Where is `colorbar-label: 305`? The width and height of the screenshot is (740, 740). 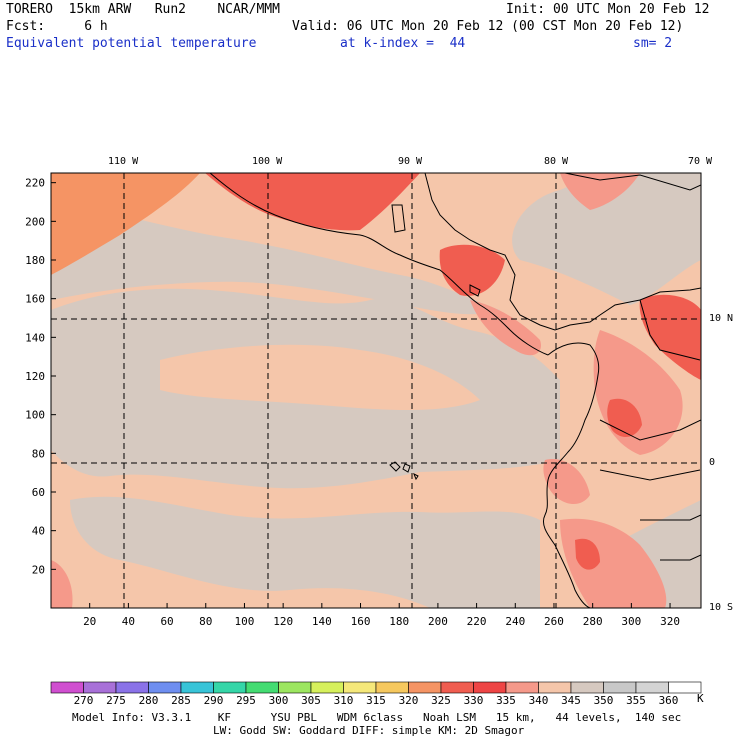 colorbar-label: 305 is located at coordinates (311, 700).